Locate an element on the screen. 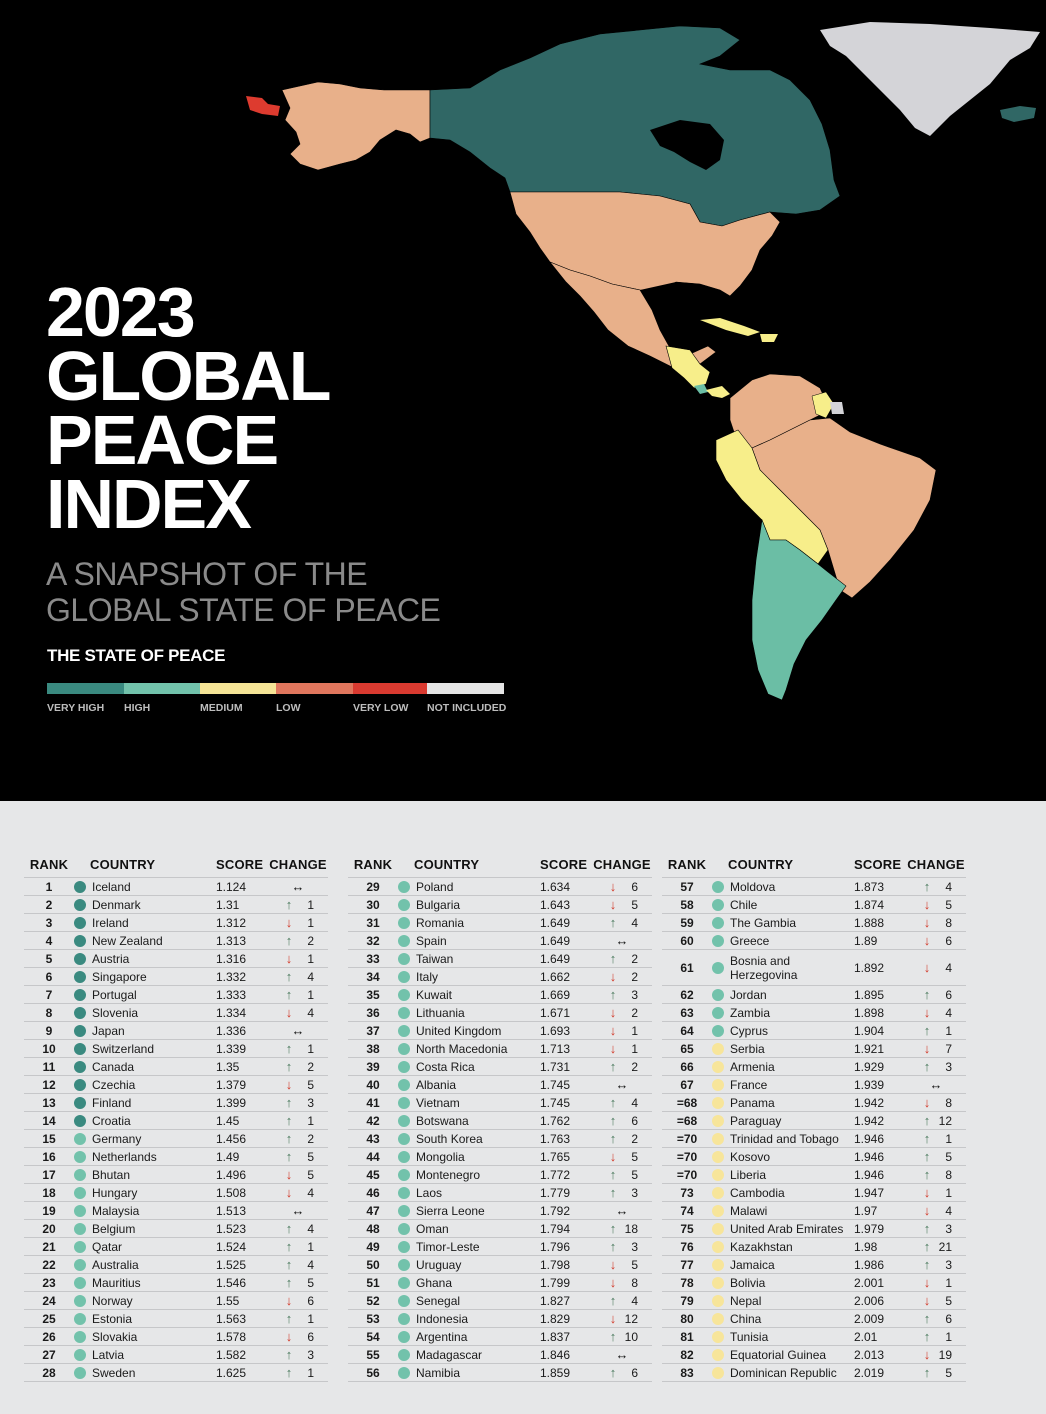  change-cell: ↑ 3 is located at coordinates (936, 1066).